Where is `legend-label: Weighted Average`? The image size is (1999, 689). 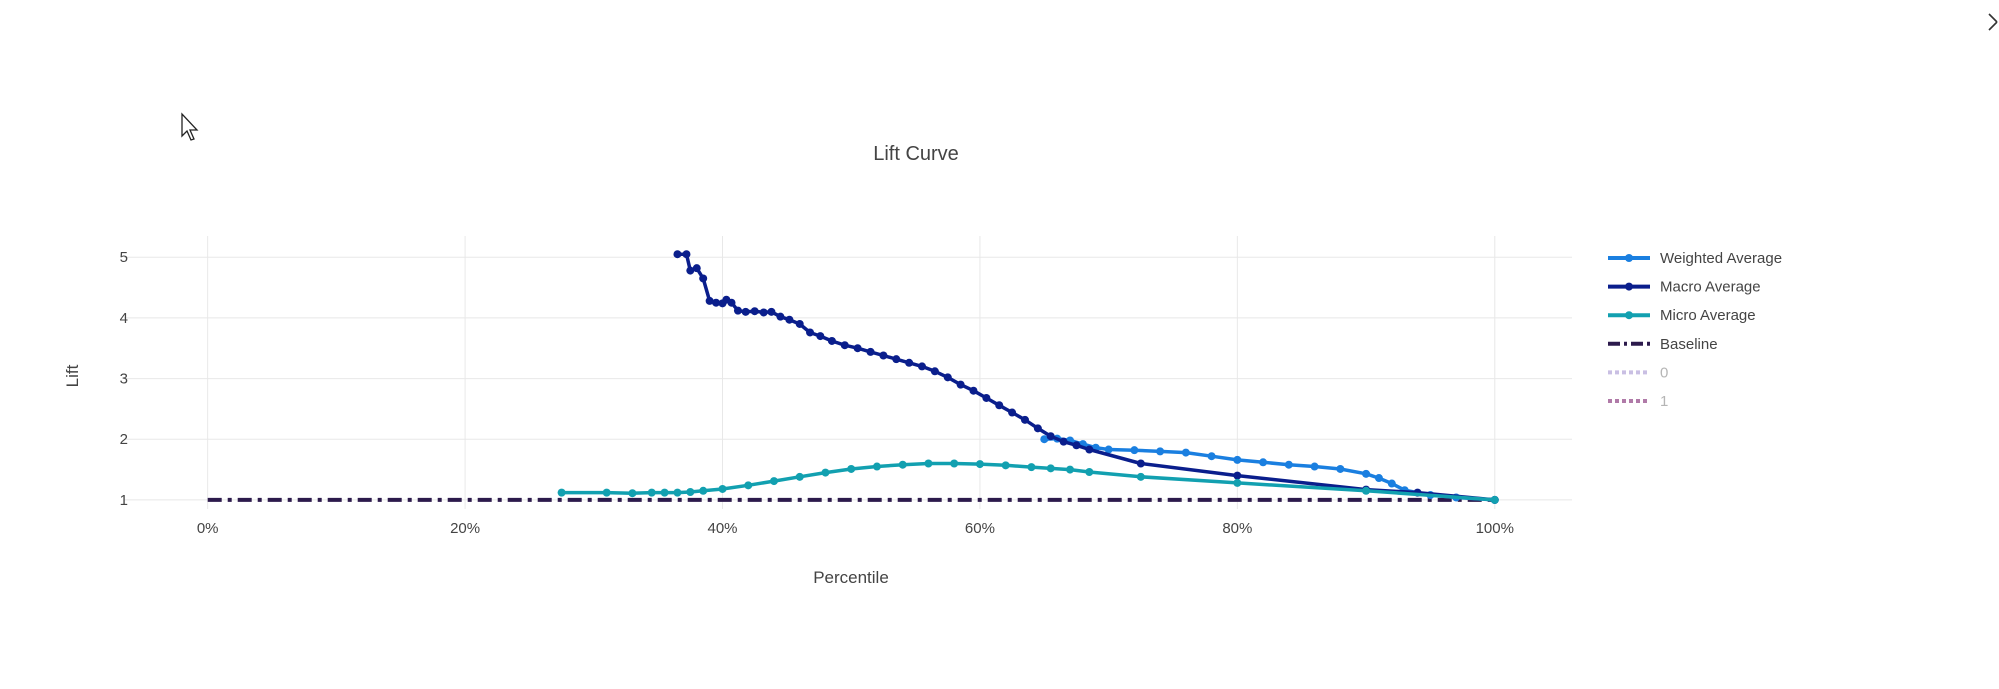
legend-label: Weighted Average is located at coordinates (1721, 258).